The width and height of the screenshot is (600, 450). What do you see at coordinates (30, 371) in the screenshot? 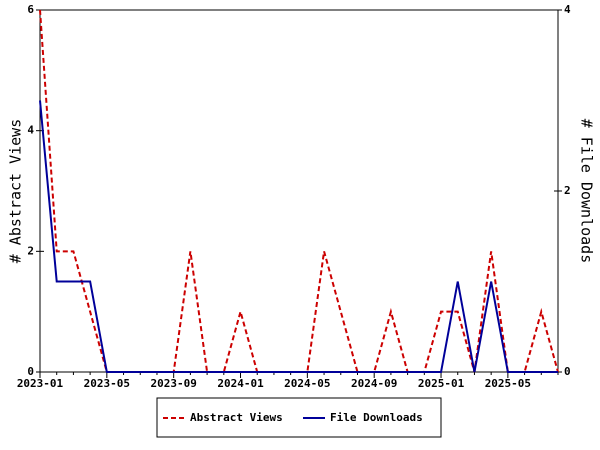
I see `y-tick-label: 0` at bounding box center [30, 371].